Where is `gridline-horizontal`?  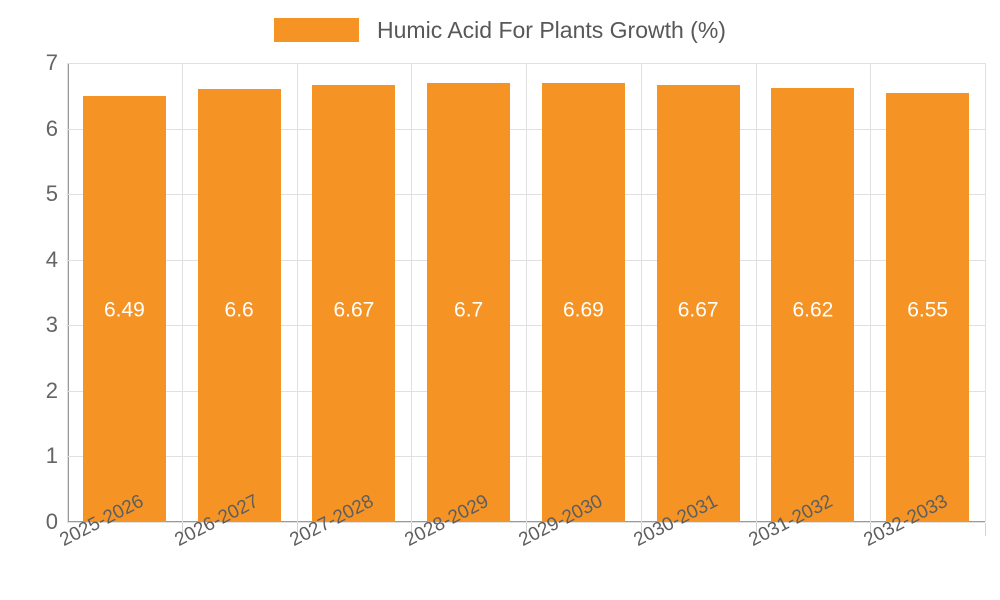
gridline-horizontal is located at coordinates (526, 522).